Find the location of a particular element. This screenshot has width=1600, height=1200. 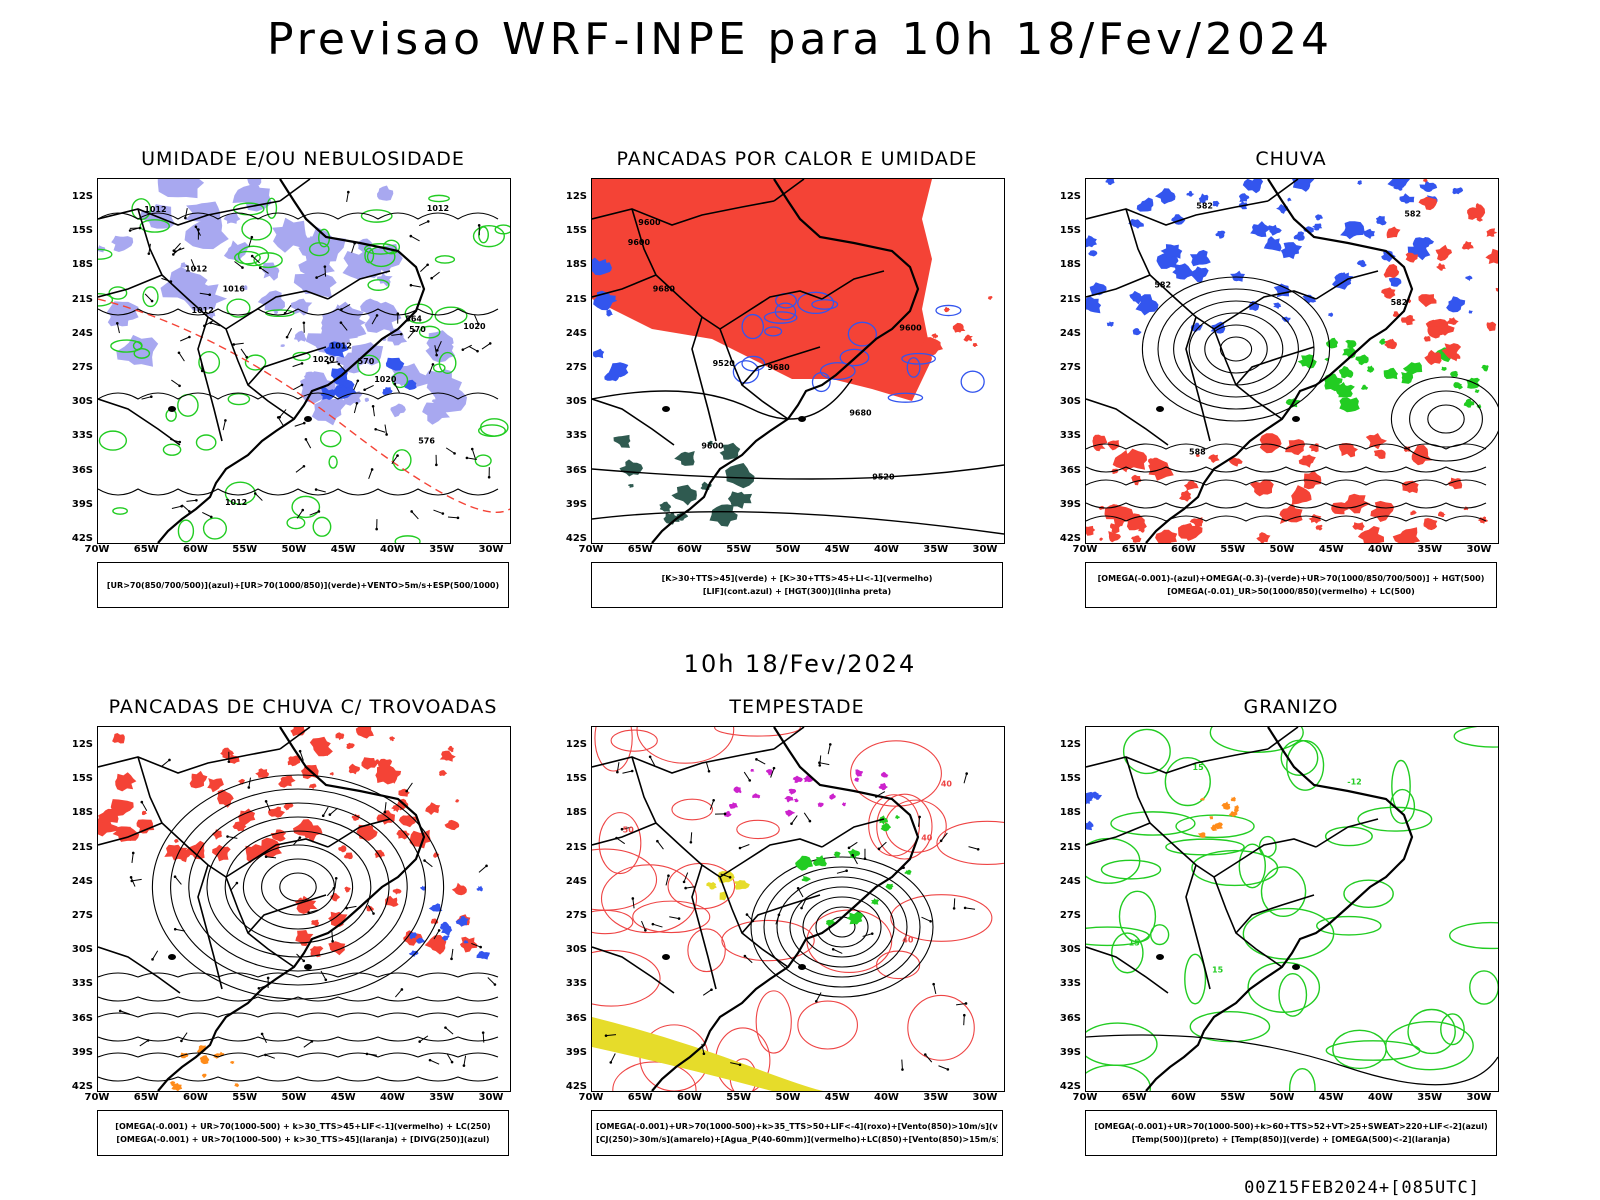

contour-label: 588 is located at coordinates (1197, 452).